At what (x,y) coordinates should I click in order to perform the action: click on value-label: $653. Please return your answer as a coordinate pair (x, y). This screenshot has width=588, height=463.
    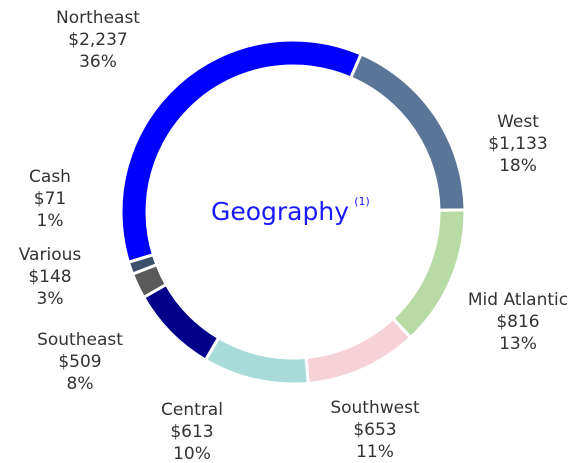
    Looking at the image, I should click on (374, 430).